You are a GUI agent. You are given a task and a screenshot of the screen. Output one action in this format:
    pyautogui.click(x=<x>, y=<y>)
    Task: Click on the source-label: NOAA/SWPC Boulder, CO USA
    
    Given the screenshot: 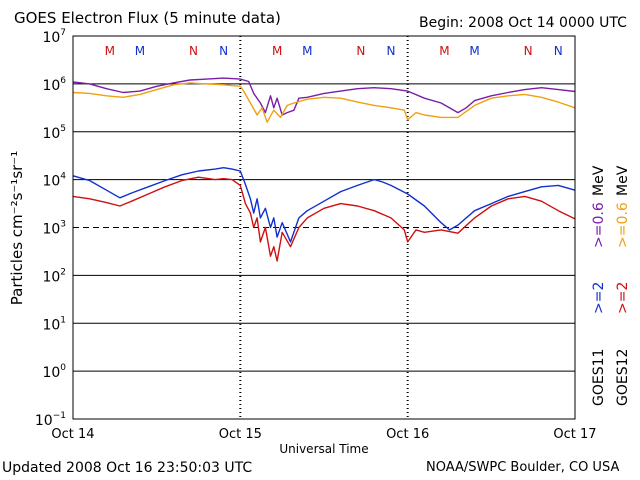 What is the action you would take?
    pyautogui.click(x=523, y=467)
    